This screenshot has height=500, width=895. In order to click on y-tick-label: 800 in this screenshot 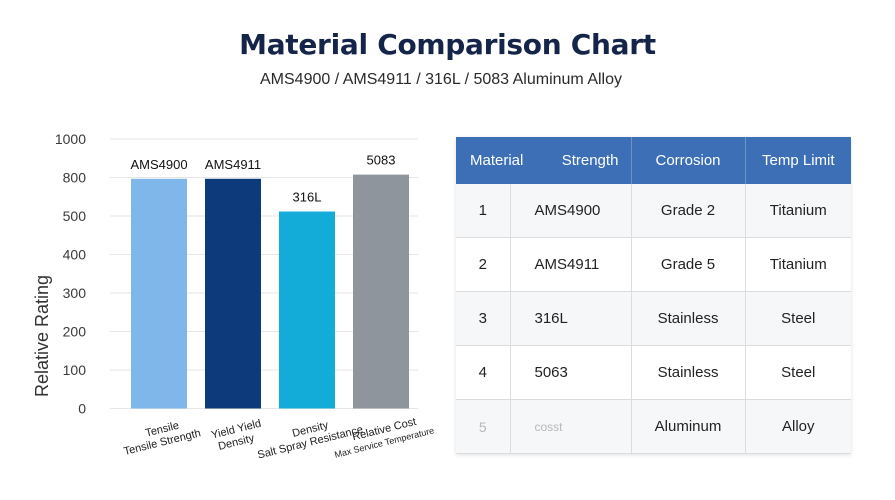, I will do `click(75, 178)`.